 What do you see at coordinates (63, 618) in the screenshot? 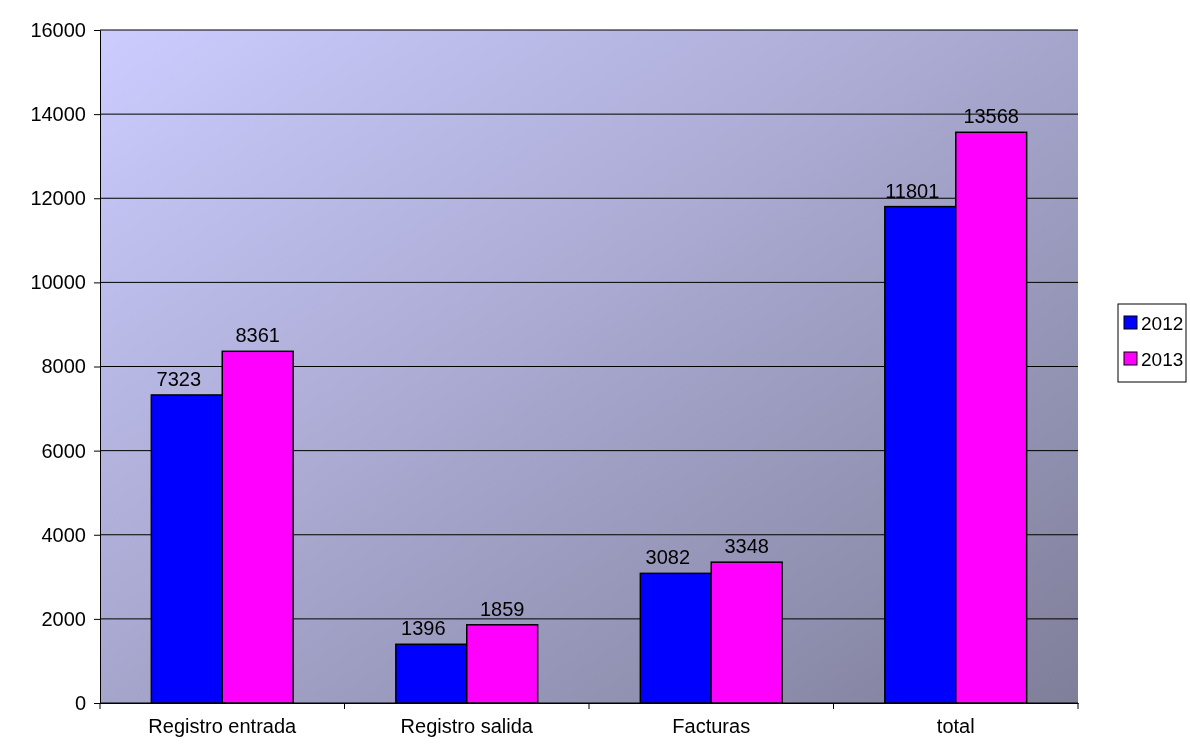
I see `y-tick-label: 2000` at bounding box center [63, 618].